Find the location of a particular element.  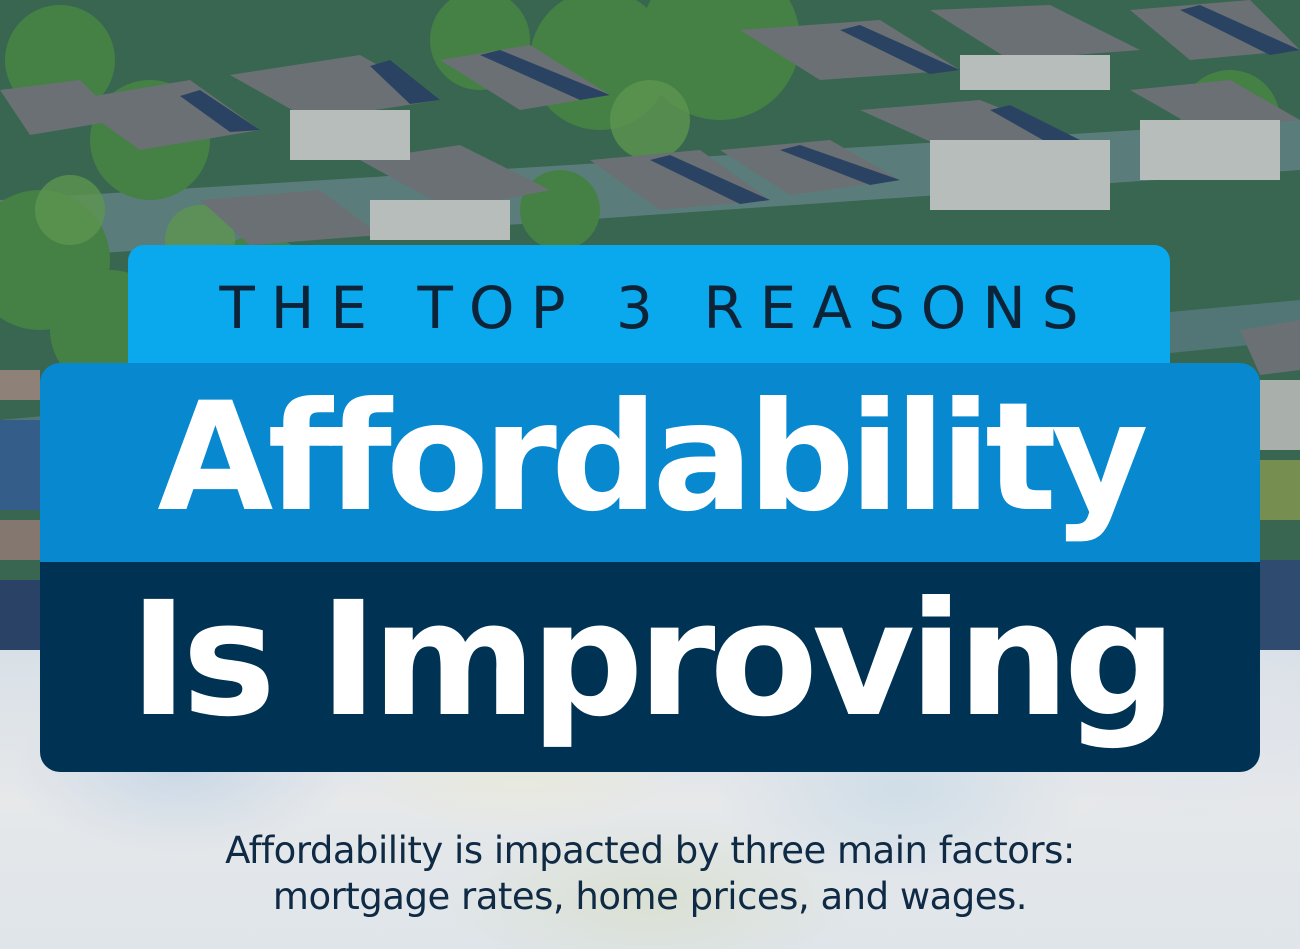

intro-line-2: mortgage rates, home prices, and wages. is located at coordinates (650, 896).